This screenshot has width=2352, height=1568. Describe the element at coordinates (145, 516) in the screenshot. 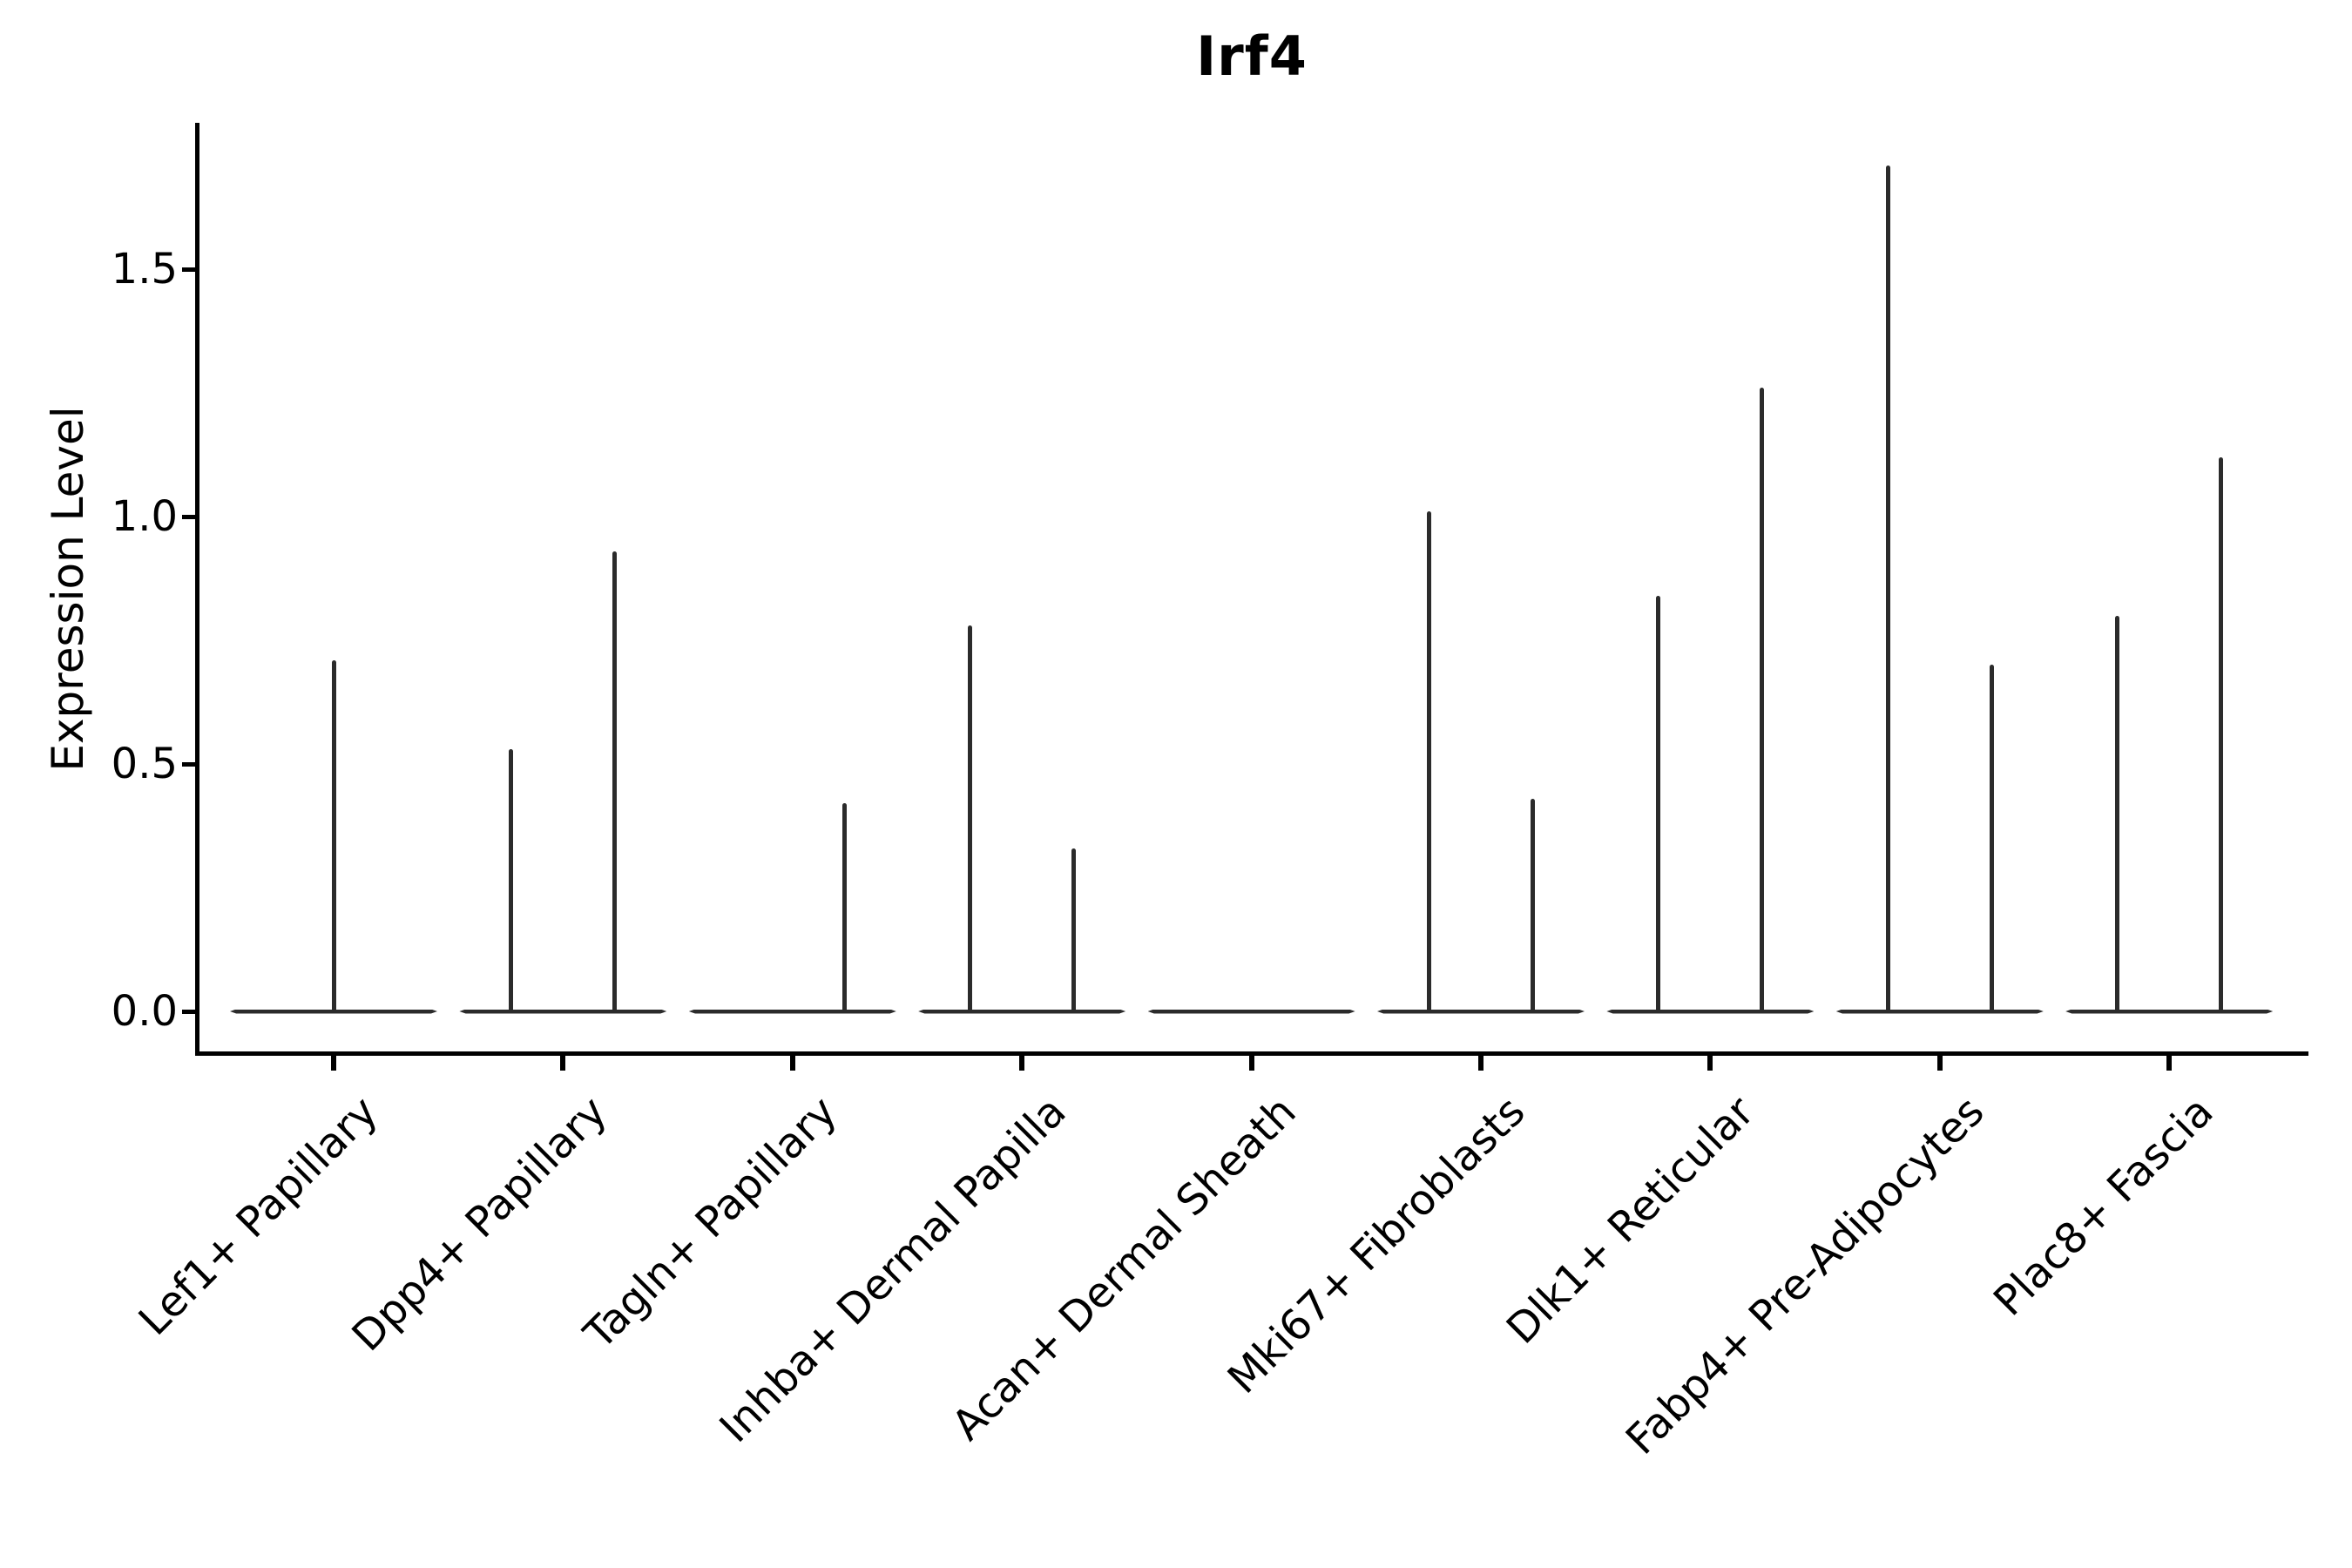

I see `y-tick-label: 1.0` at that location.